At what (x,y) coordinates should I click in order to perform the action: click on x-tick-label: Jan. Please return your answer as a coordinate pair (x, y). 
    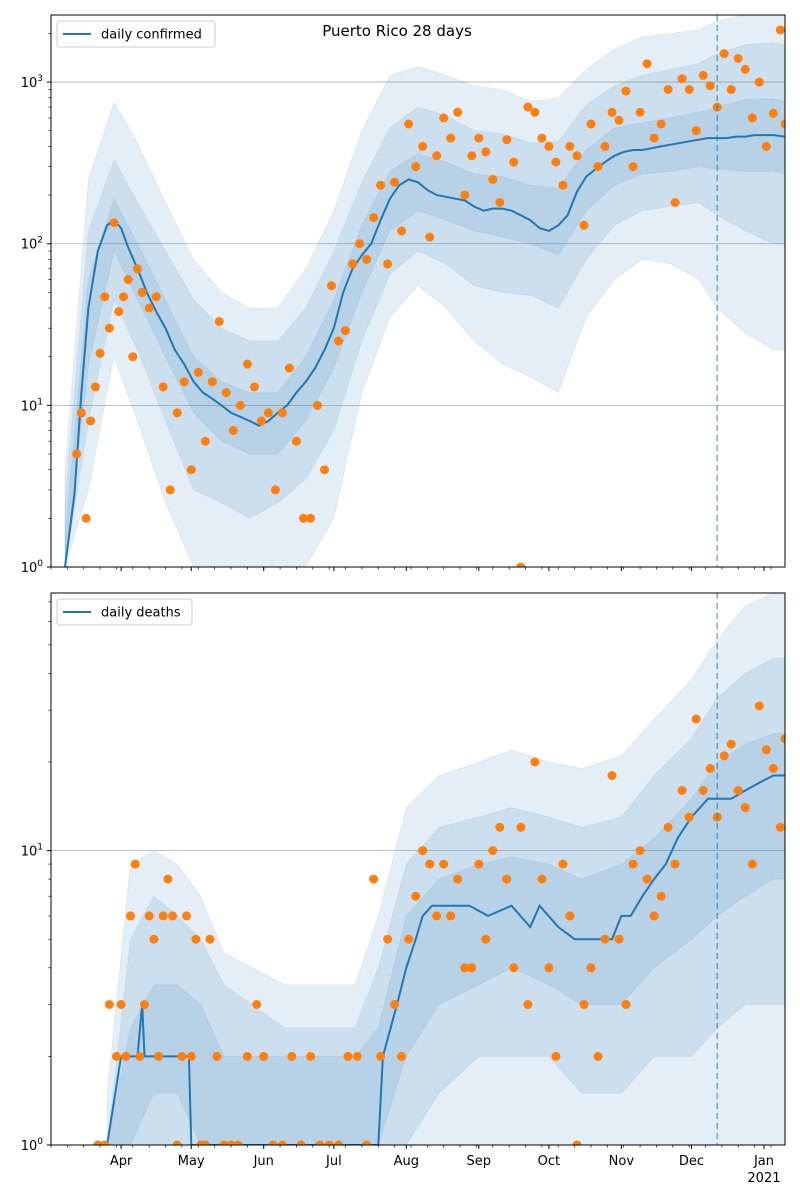
    Looking at the image, I should click on (763, 1161).